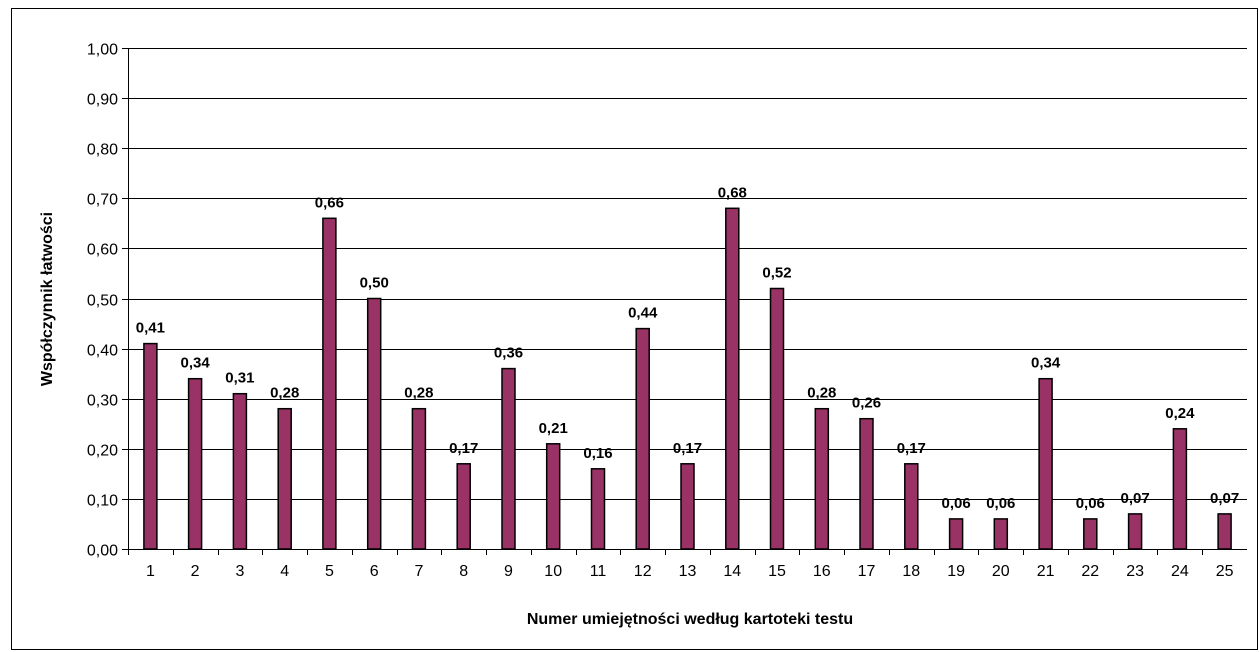 The image size is (1259, 652). I want to click on y-tick-label: 0,10, so click(102, 501).